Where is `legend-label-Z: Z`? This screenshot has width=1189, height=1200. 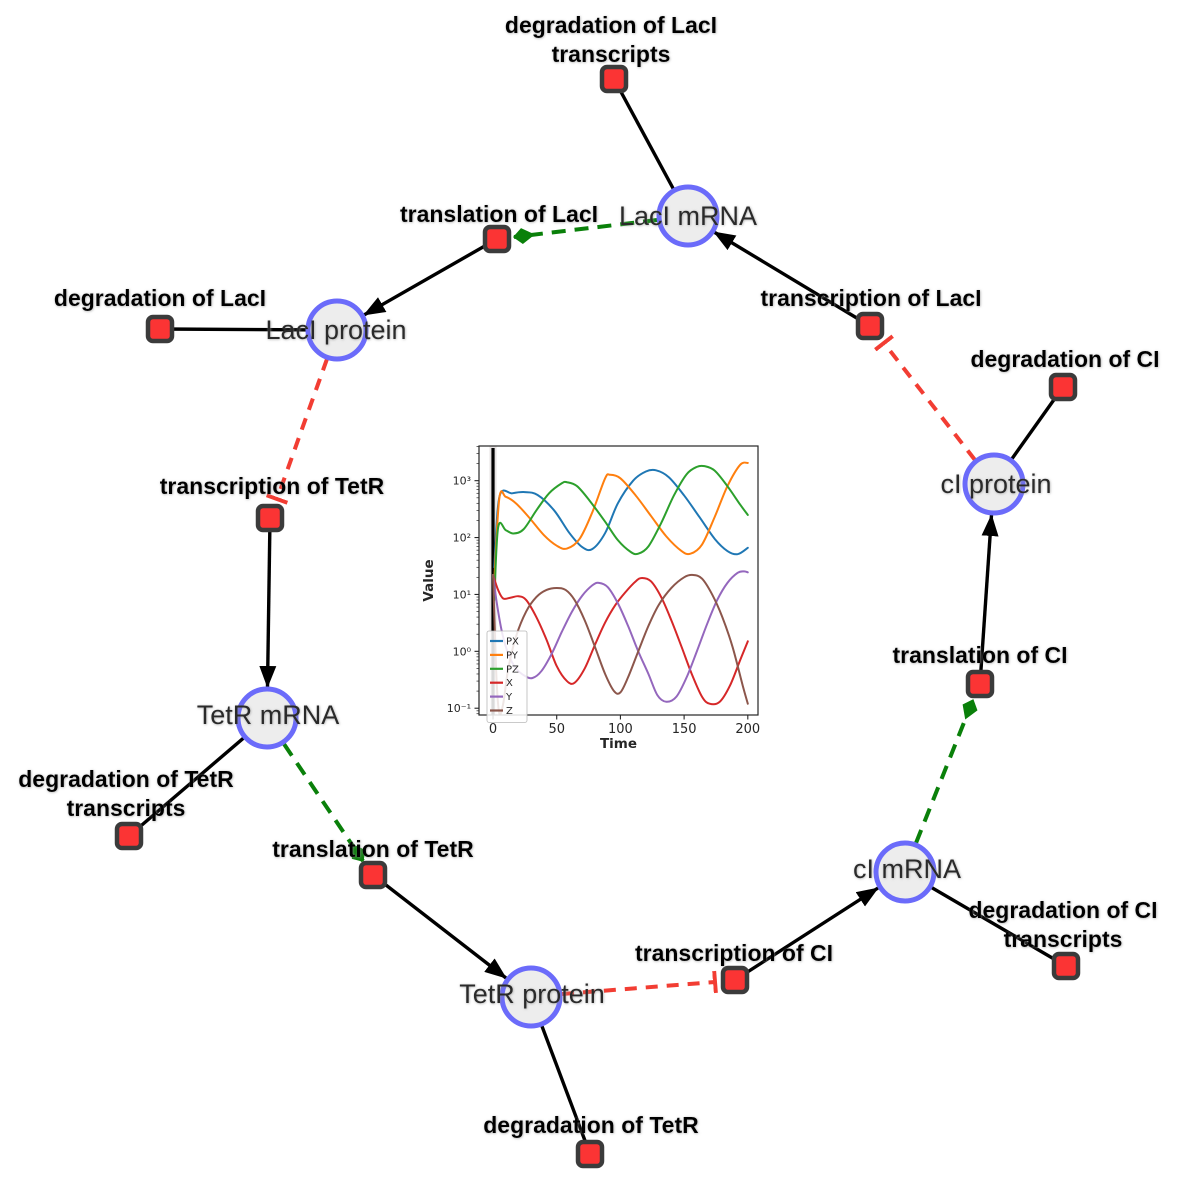
legend-label-Z: Z is located at coordinates (509, 711).